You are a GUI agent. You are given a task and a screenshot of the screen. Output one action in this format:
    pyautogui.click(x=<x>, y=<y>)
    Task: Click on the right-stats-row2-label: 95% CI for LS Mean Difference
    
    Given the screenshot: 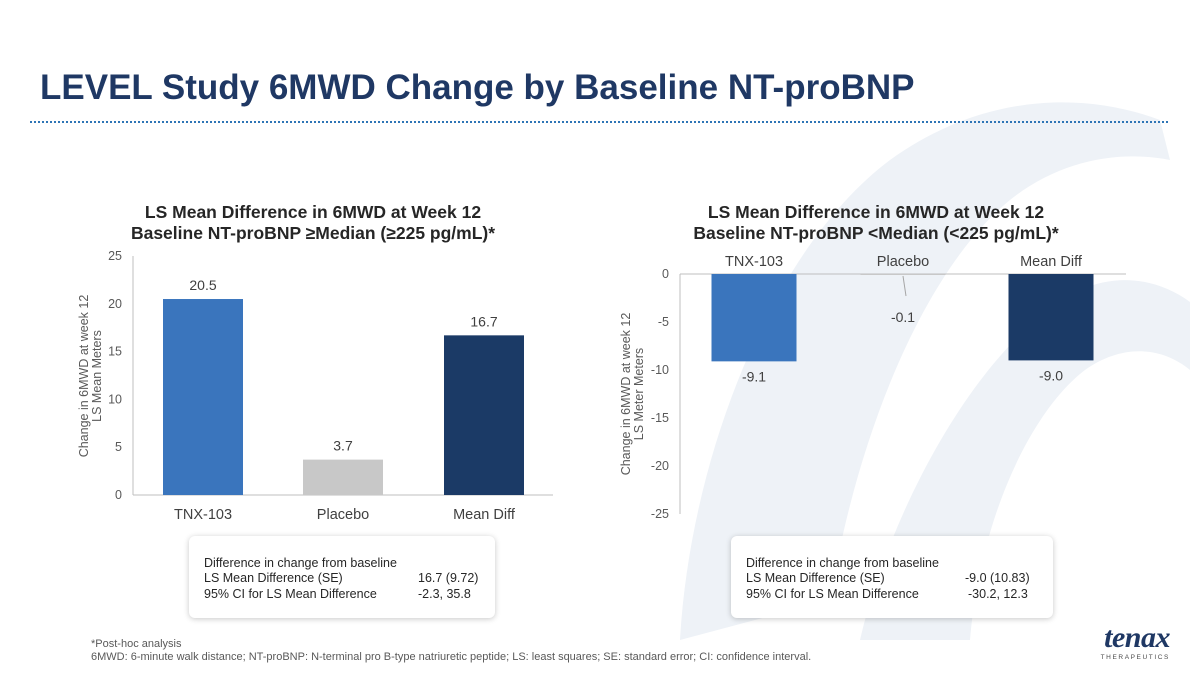 What is the action you would take?
    pyautogui.click(x=832, y=594)
    